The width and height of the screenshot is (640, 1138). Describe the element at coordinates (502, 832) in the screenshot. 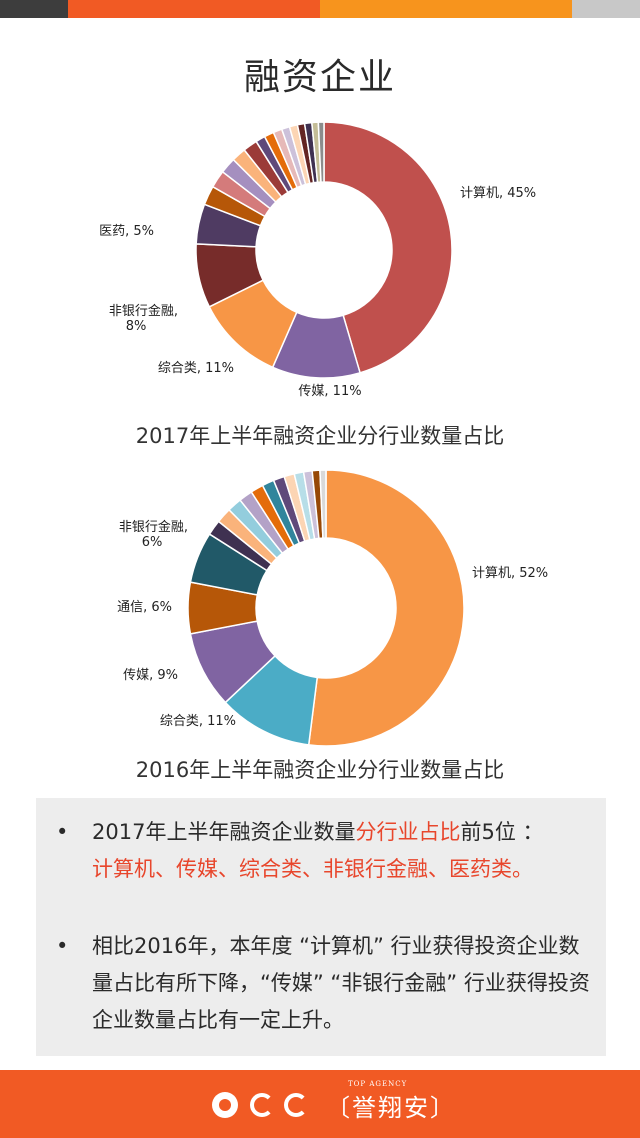

I see `bullet1-part2: 前5位 ：` at that location.